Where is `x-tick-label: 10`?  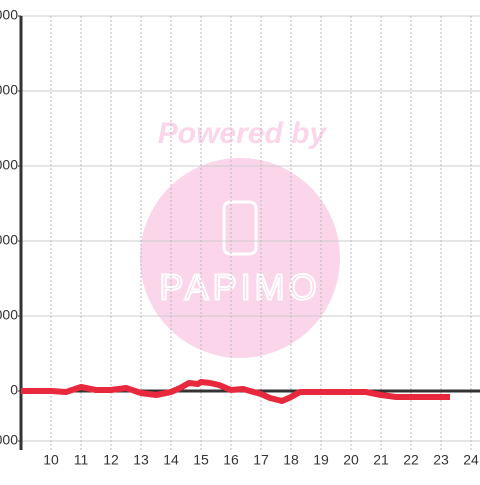
x-tick-label: 10 is located at coordinates (51, 460).